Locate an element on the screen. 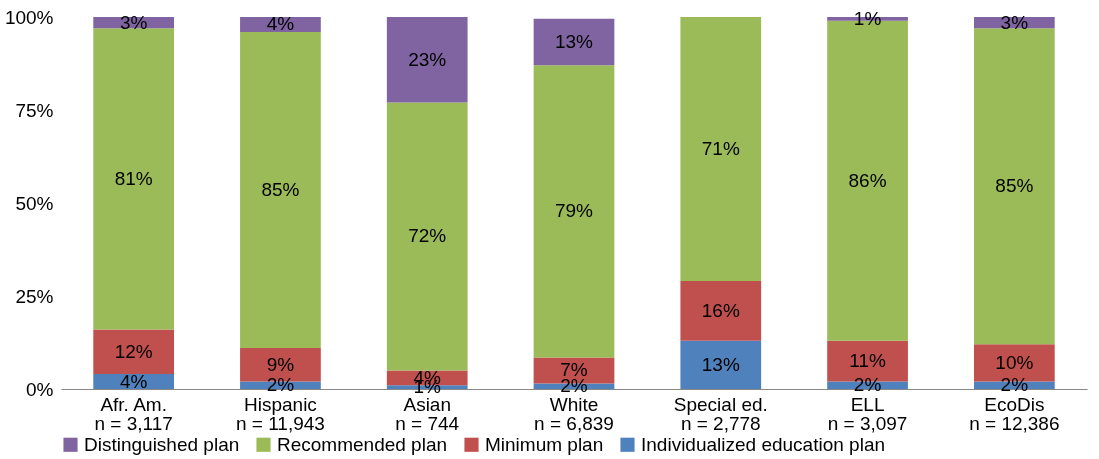 This screenshot has width=1099, height=459. legend-label: Individualized education plan is located at coordinates (763, 444).